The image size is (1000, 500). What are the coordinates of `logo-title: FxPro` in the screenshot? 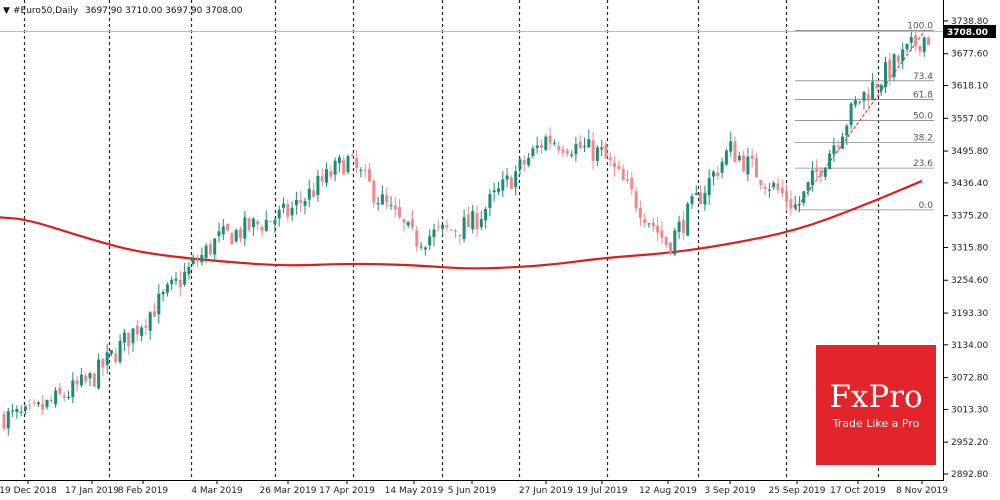 It's located at (876, 397).